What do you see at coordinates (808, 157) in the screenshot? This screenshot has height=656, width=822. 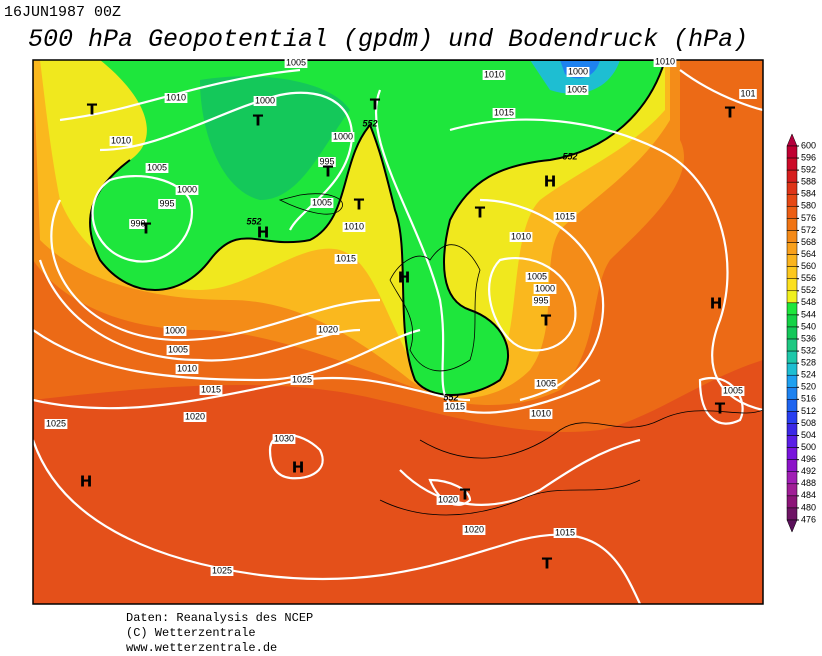 I see `colorbar-label: 596` at bounding box center [808, 157].